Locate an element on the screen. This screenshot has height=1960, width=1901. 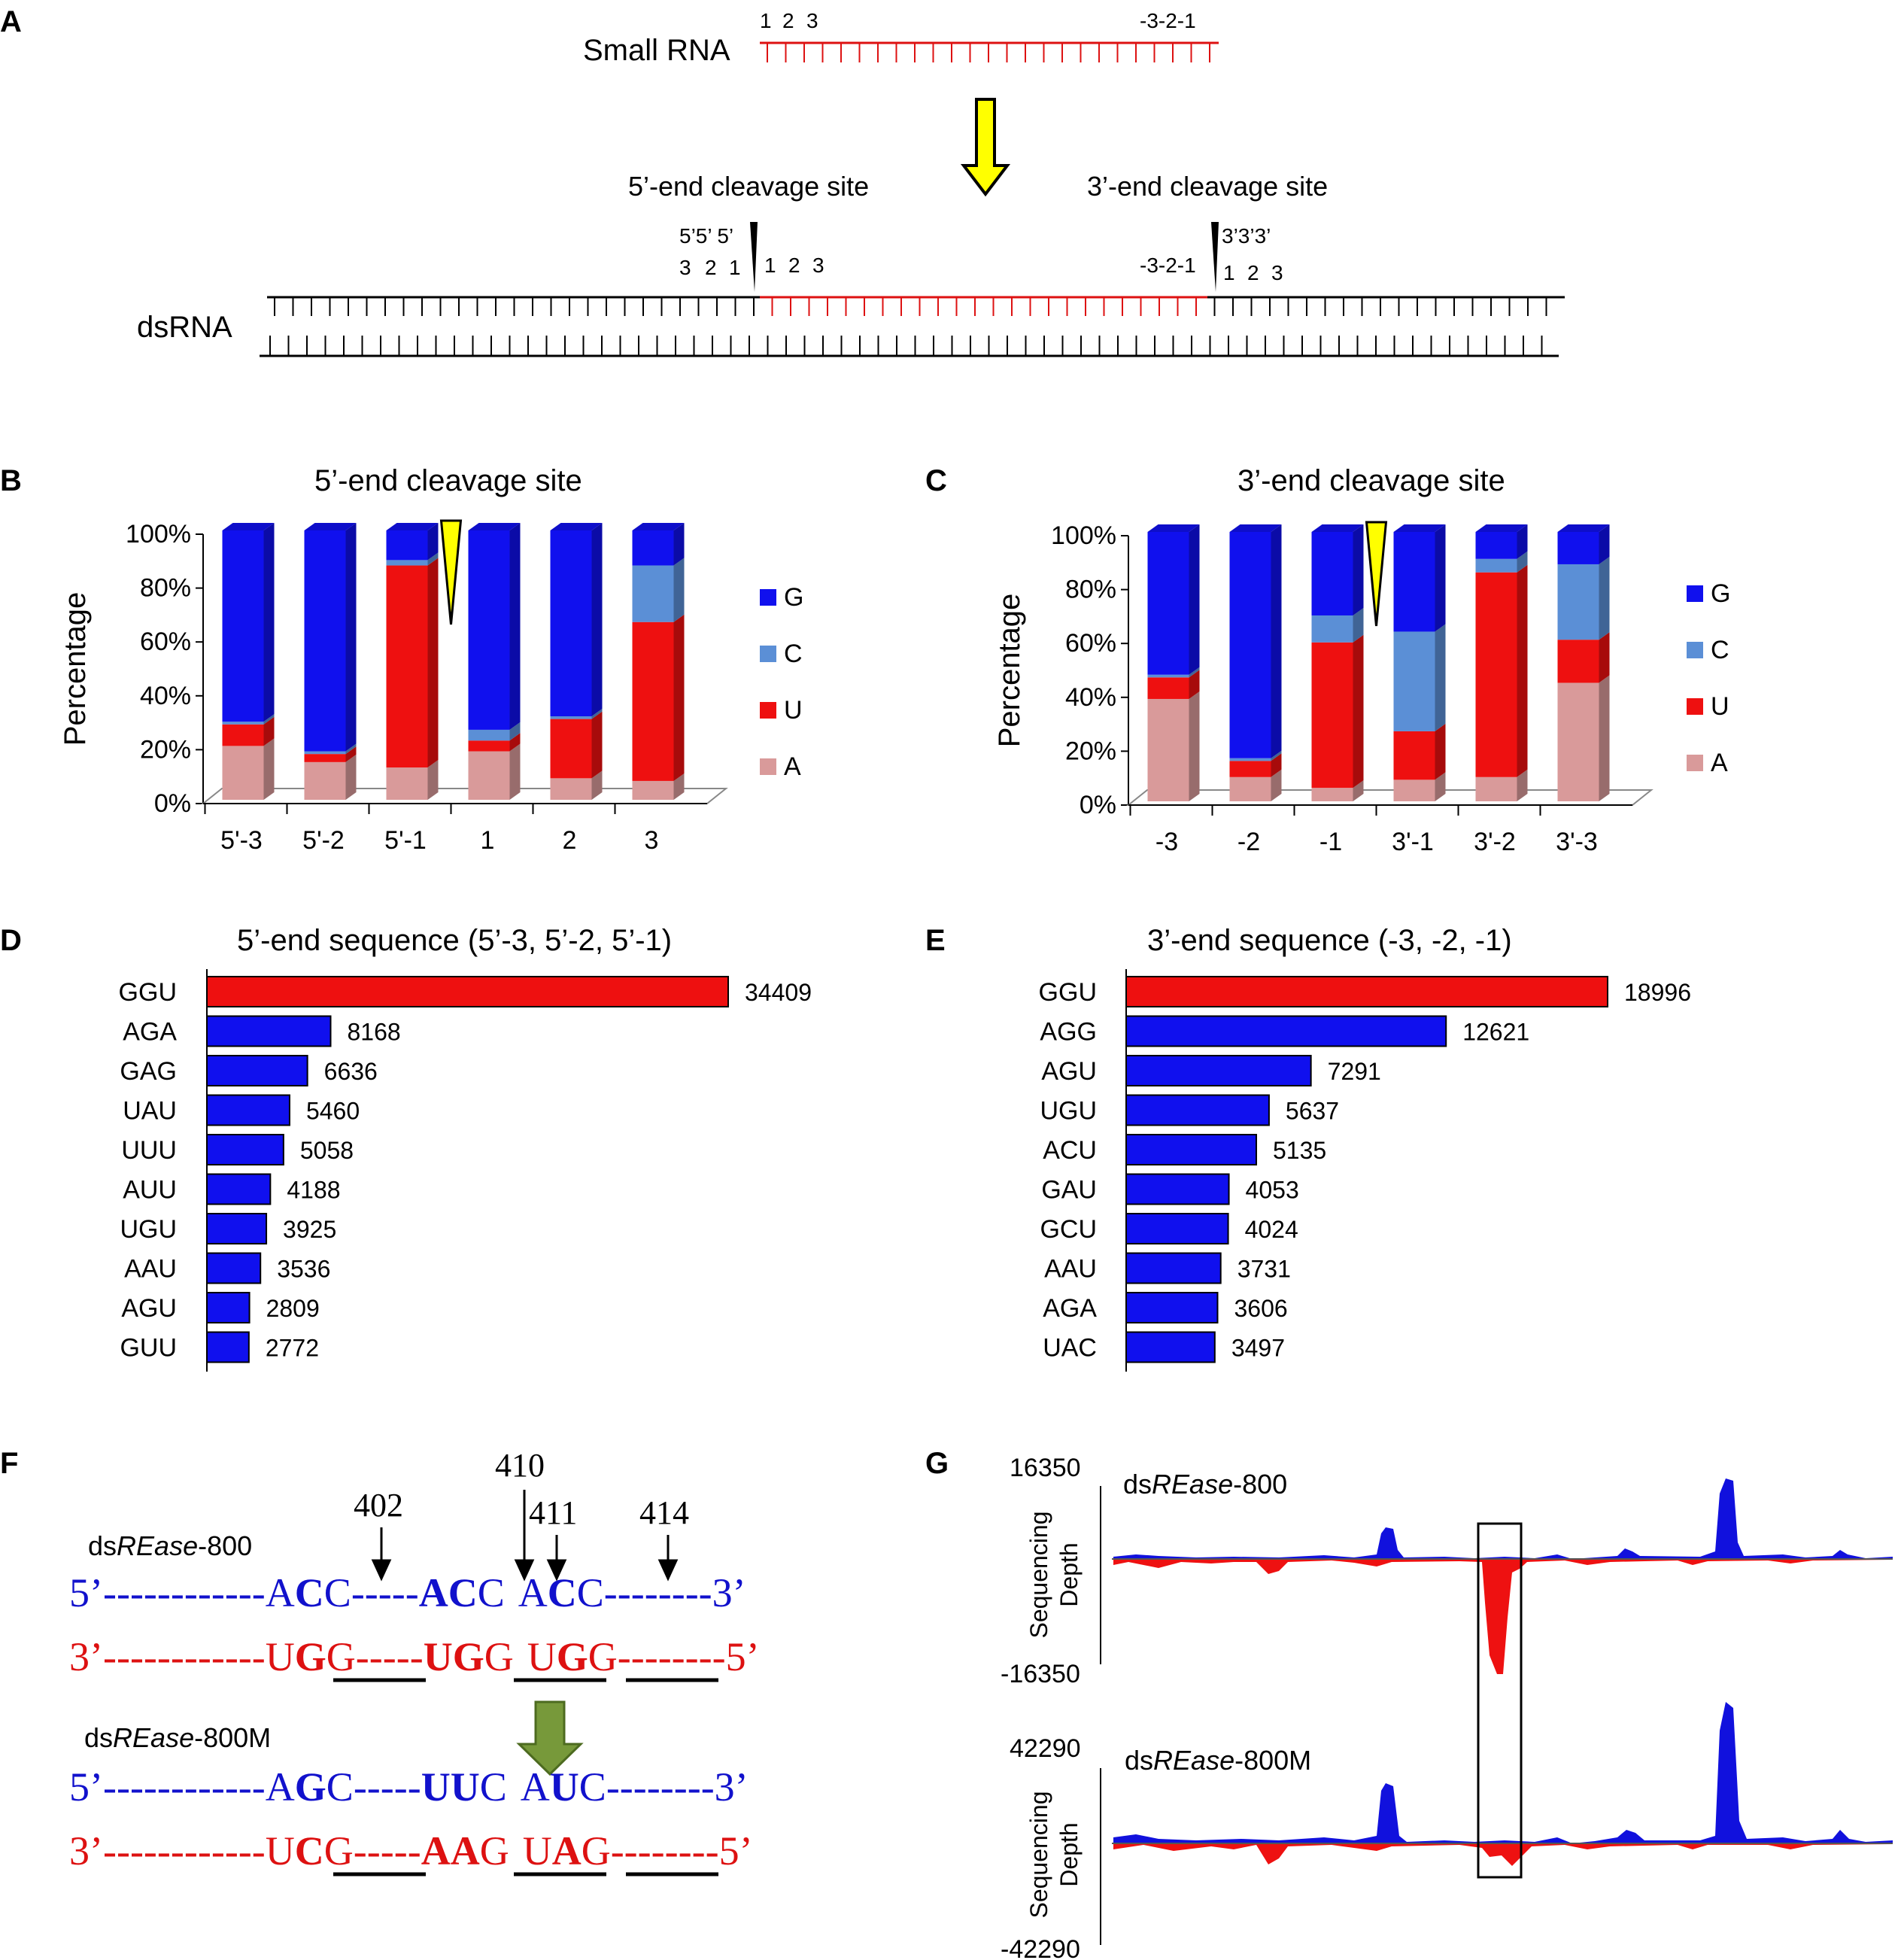
x-tick-label: 3 is located at coordinates (652, 841).